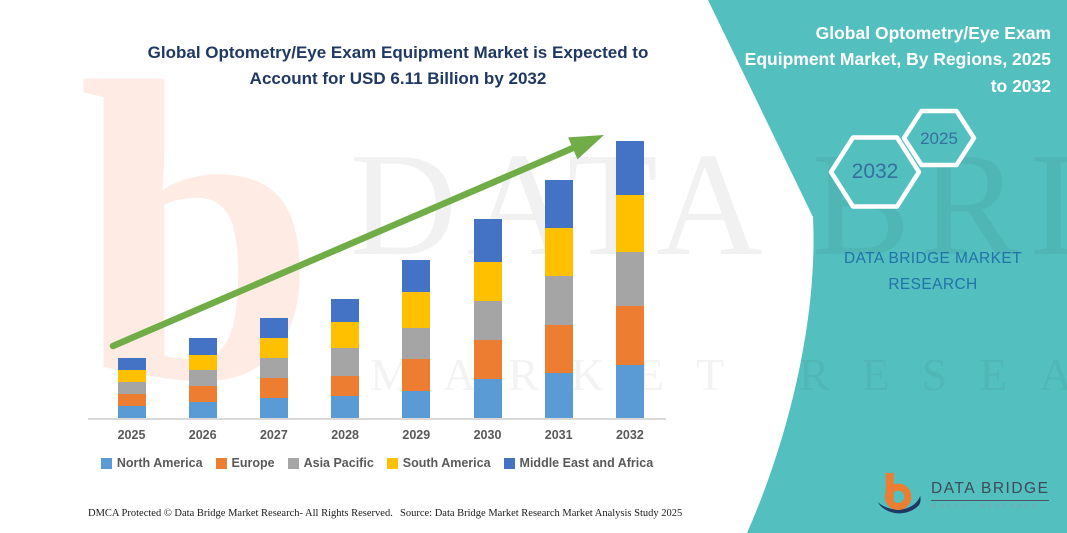 The image size is (1067, 533). What do you see at coordinates (629, 224) in the screenshot?
I see `bar-2032-segment-south-america` at bounding box center [629, 224].